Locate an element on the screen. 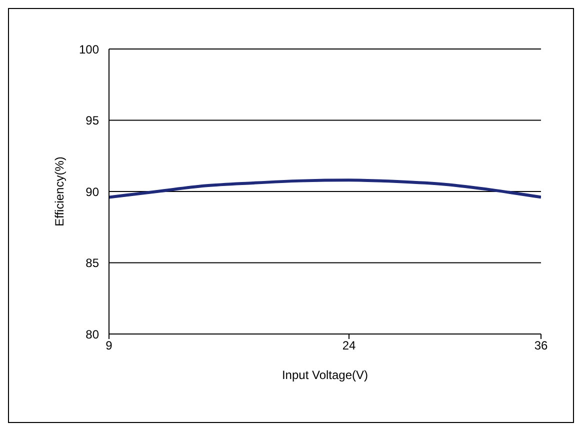 The height and width of the screenshot is (431, 582). x-tick-label: 24 is located at coordinates (349, 345).